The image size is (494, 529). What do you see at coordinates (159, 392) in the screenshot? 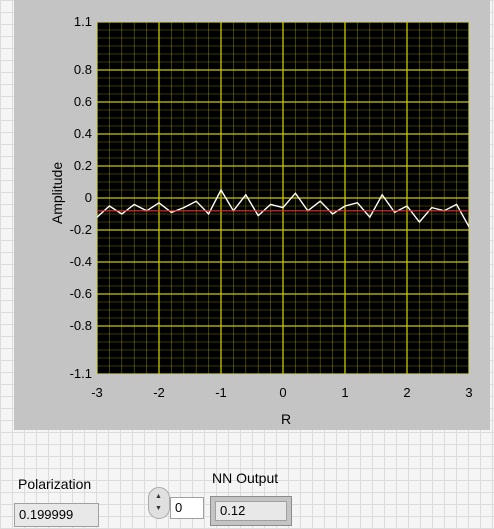
I see `x-tick-label: -2` at bounding box center [159, 392].